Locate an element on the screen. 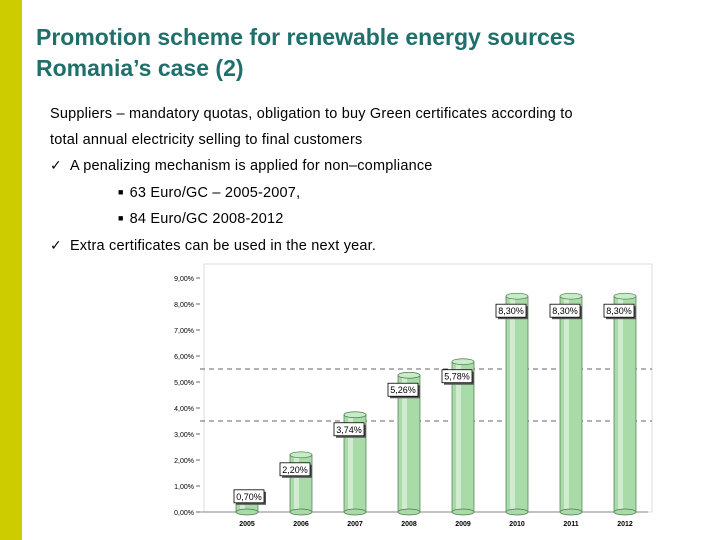 The image size is (720, 540). y-tick-label: 6,00% is located at coordinates (184, 357).